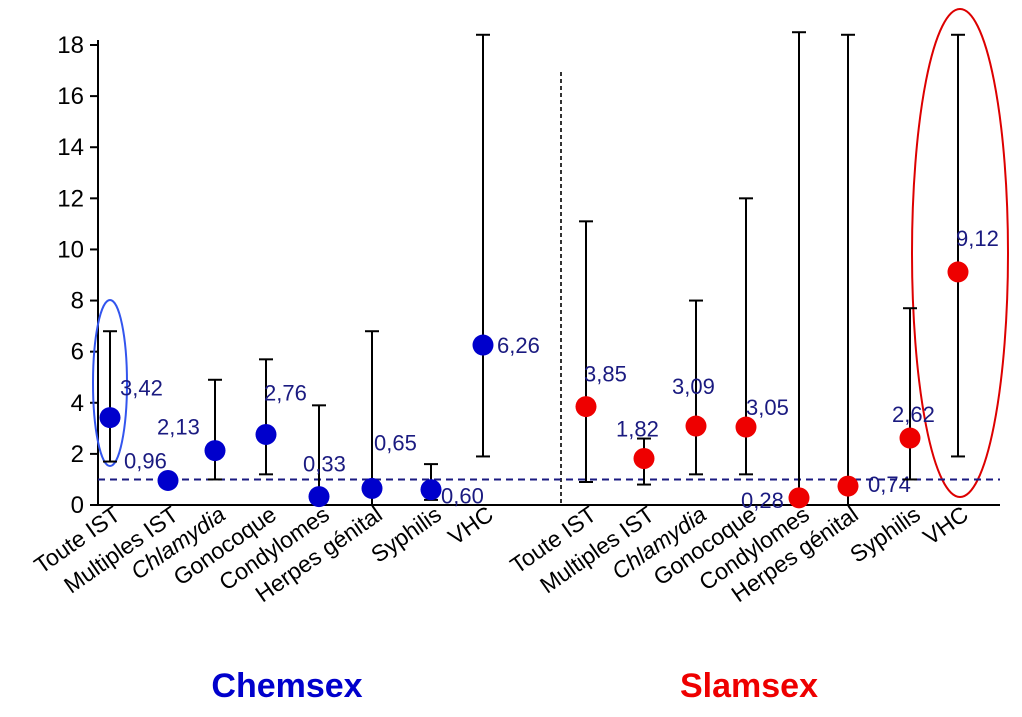 Image resolution: width=1022 pixels, height=717 pixels. Describe the element at coordinates (518, 345) in the screenshot. I see `data-label-chemsex-7: 6,26` at that location.